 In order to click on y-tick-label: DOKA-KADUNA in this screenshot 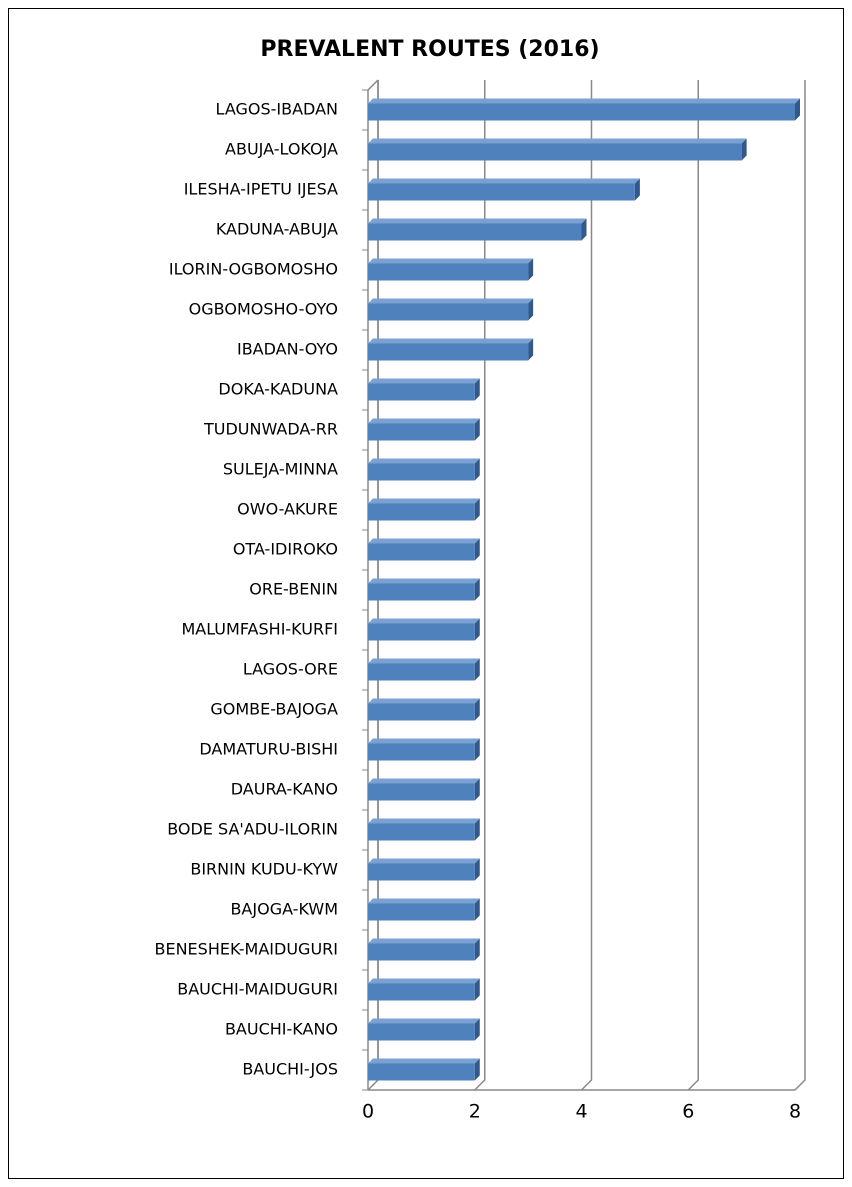, I will do `click(278, 389)`.